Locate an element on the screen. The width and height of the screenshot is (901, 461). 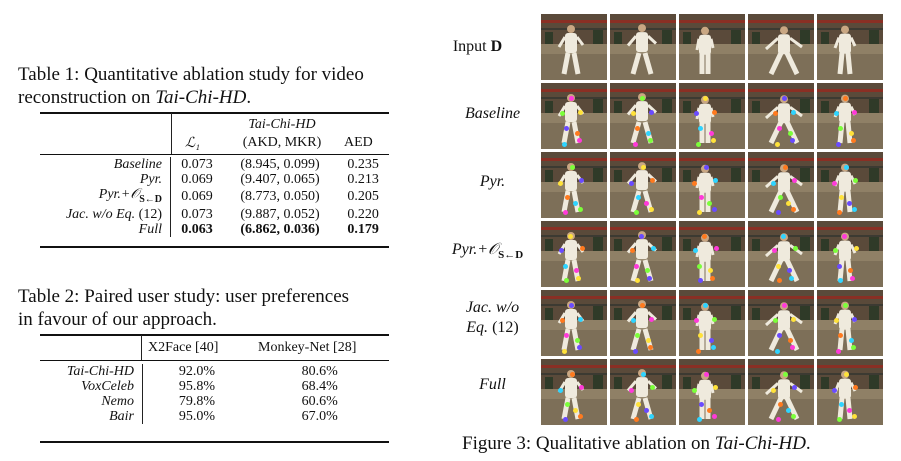
table1-bottom-rule is located at coordinates (214, 247).